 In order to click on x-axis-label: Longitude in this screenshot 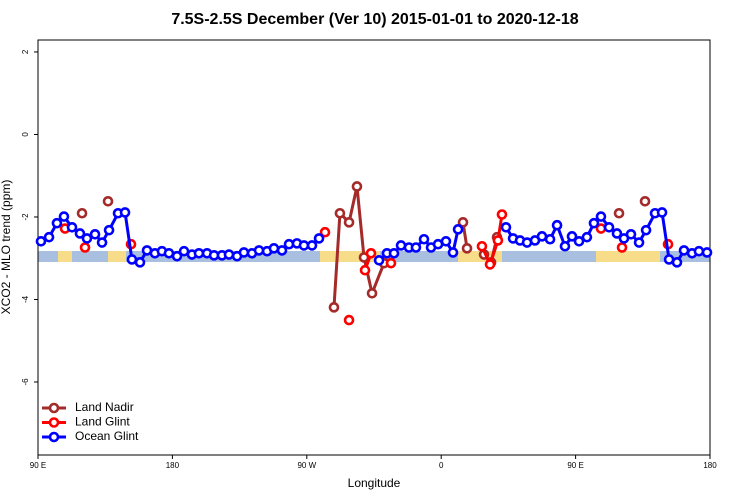, I will do `click(374, 483)`.